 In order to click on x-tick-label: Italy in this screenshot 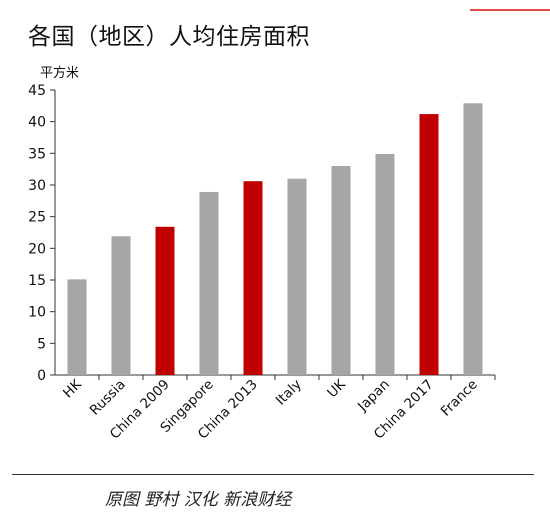, I will do `click(289, 393)`.